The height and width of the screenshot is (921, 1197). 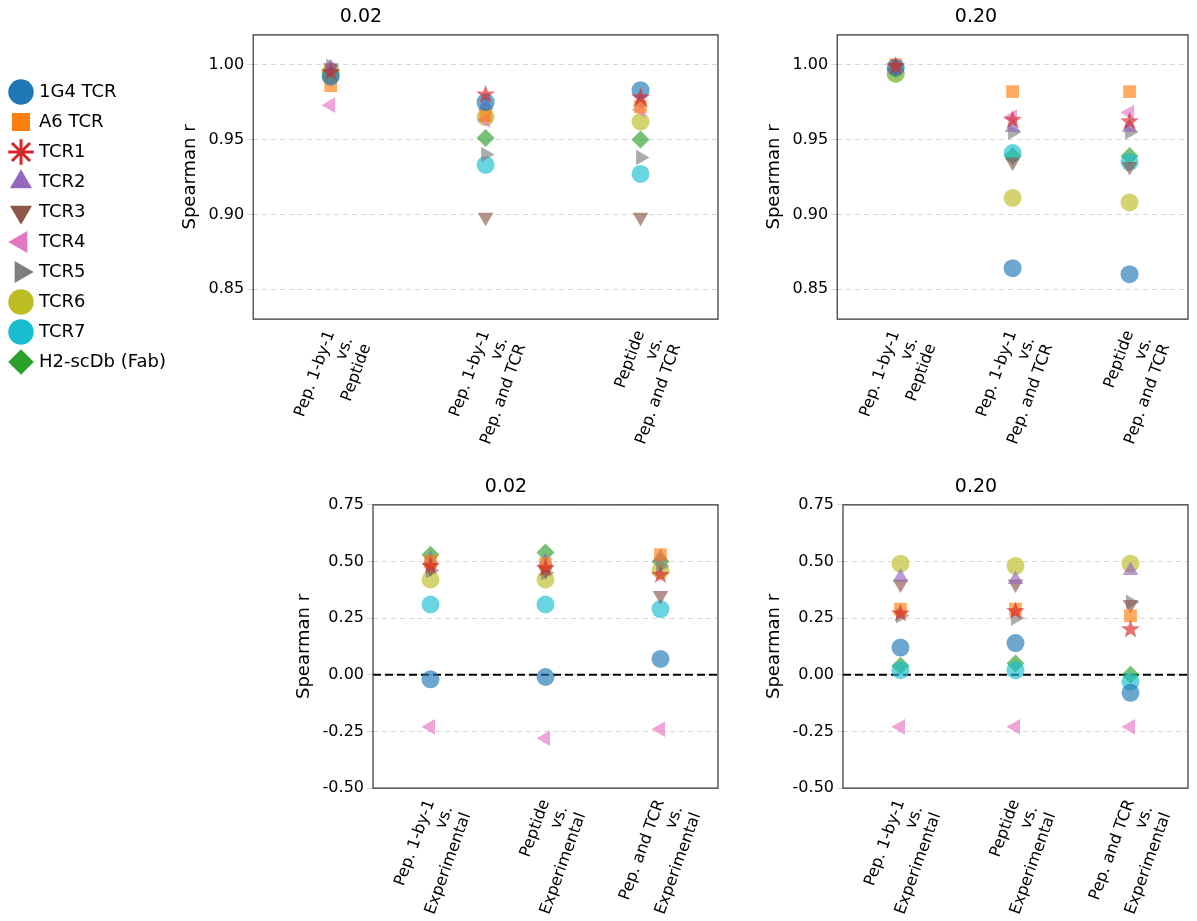 I want to click on legend-label: TCR7, so click(x=62, y=330).